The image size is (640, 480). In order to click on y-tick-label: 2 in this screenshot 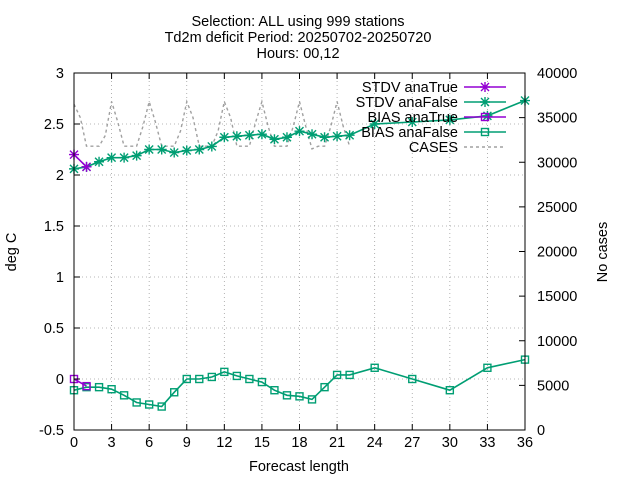, I will do `click(60, 176)`.